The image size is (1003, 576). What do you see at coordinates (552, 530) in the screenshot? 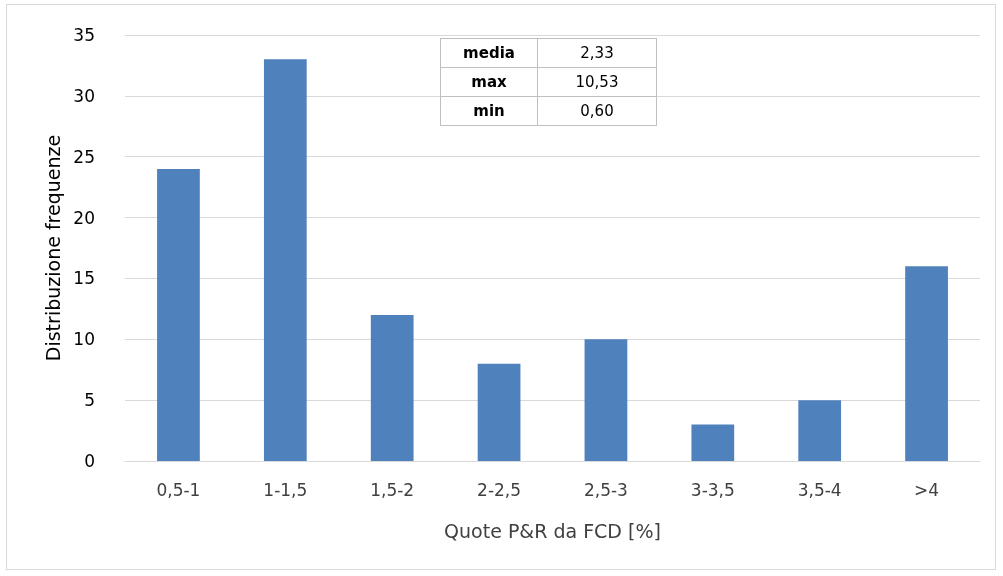
I see `x-axis-title: Quote P&R da FCD [%]` at bounding box center [552, 530].